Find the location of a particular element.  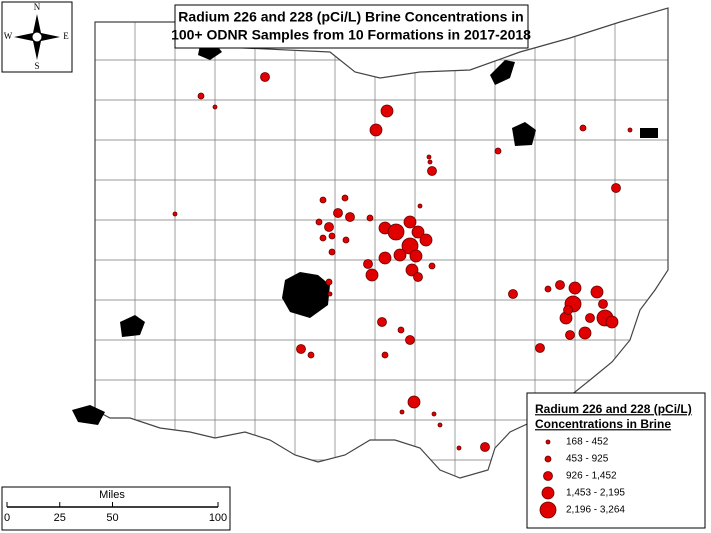

scale-frame is located at coordinates (116, 508).